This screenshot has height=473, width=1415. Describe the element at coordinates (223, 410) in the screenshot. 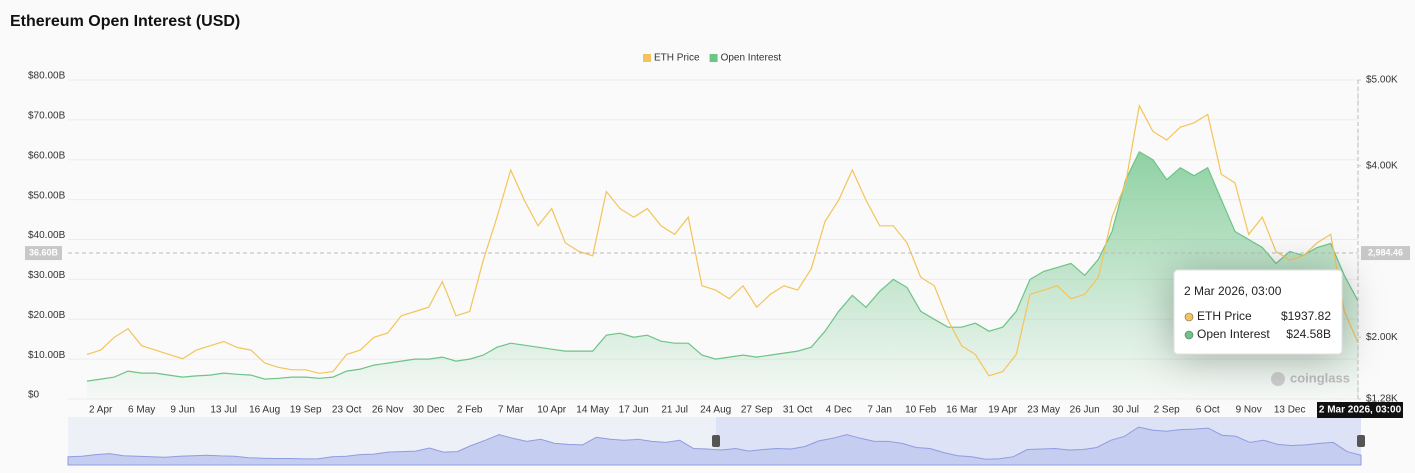

I see `x-tick-label: 13 Jul` at that location.